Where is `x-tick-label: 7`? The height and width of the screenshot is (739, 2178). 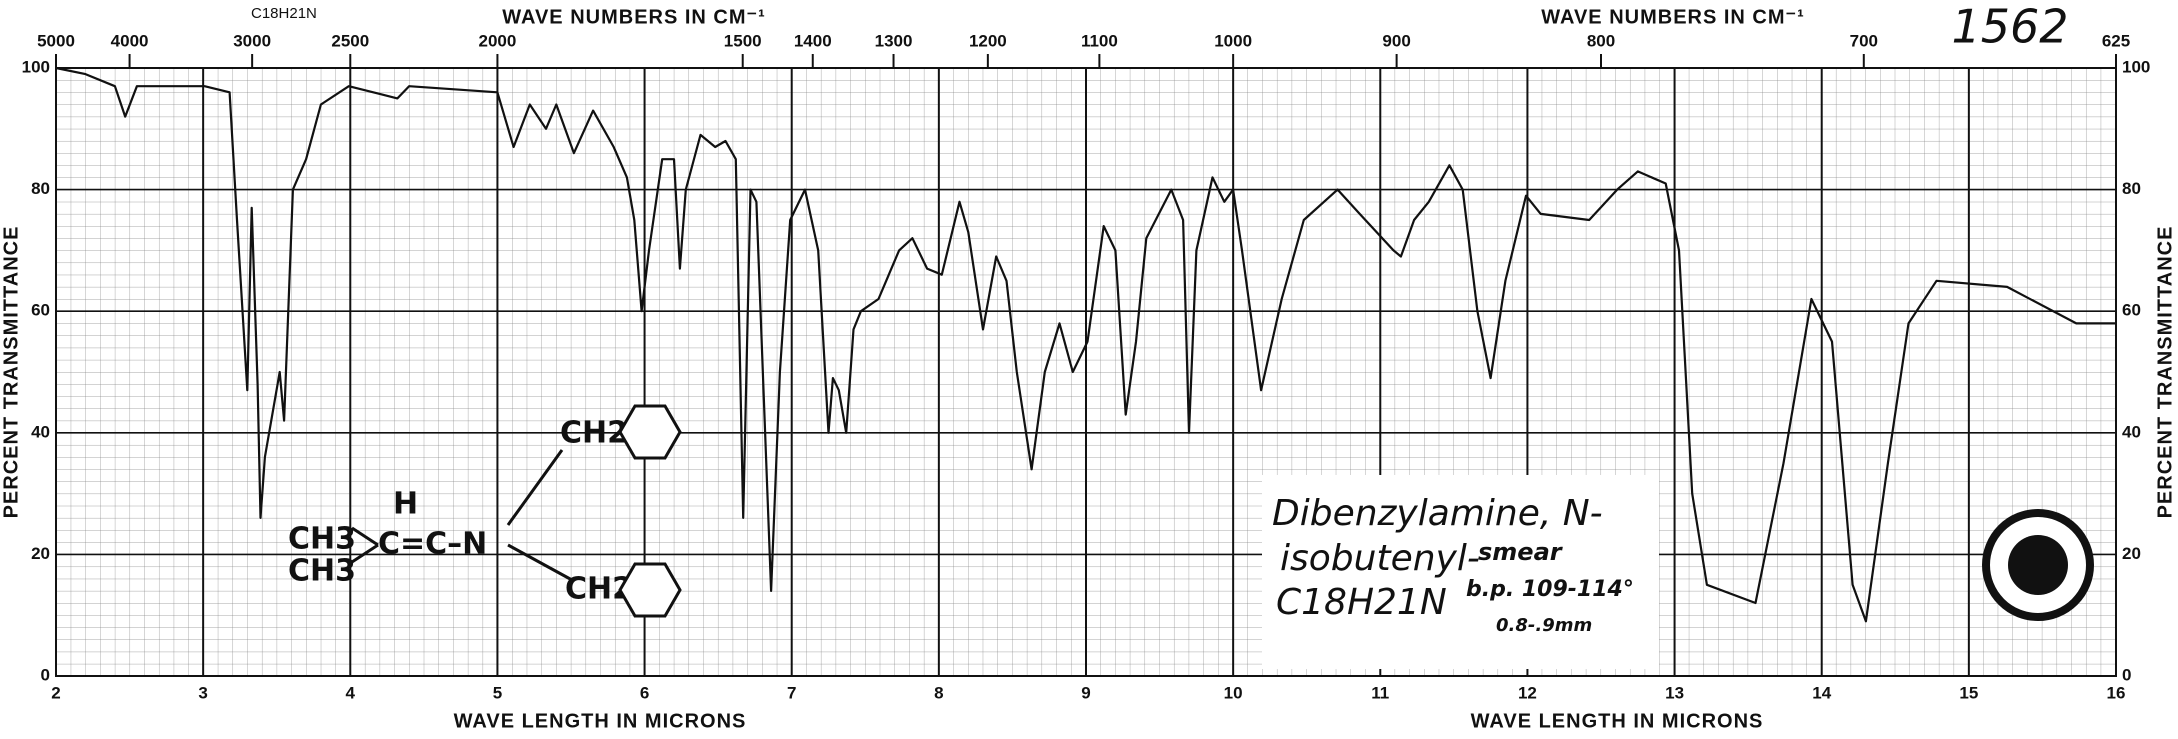 x-tick-label: 7 is located at coordinates (791, 692).